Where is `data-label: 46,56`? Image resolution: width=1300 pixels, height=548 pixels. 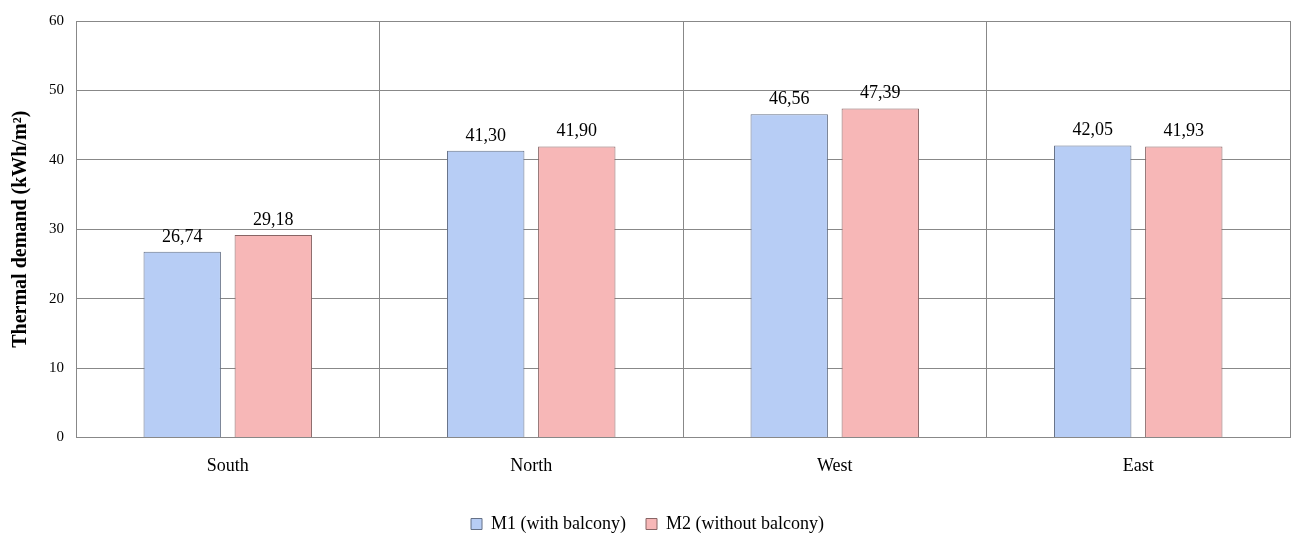 data-label: 46,56 is located at coordinates (789, 98).